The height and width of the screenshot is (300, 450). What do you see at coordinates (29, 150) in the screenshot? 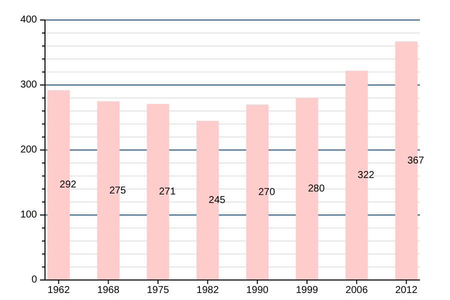
I see `y-tick-label: 200` at bounding box center [29, 150].